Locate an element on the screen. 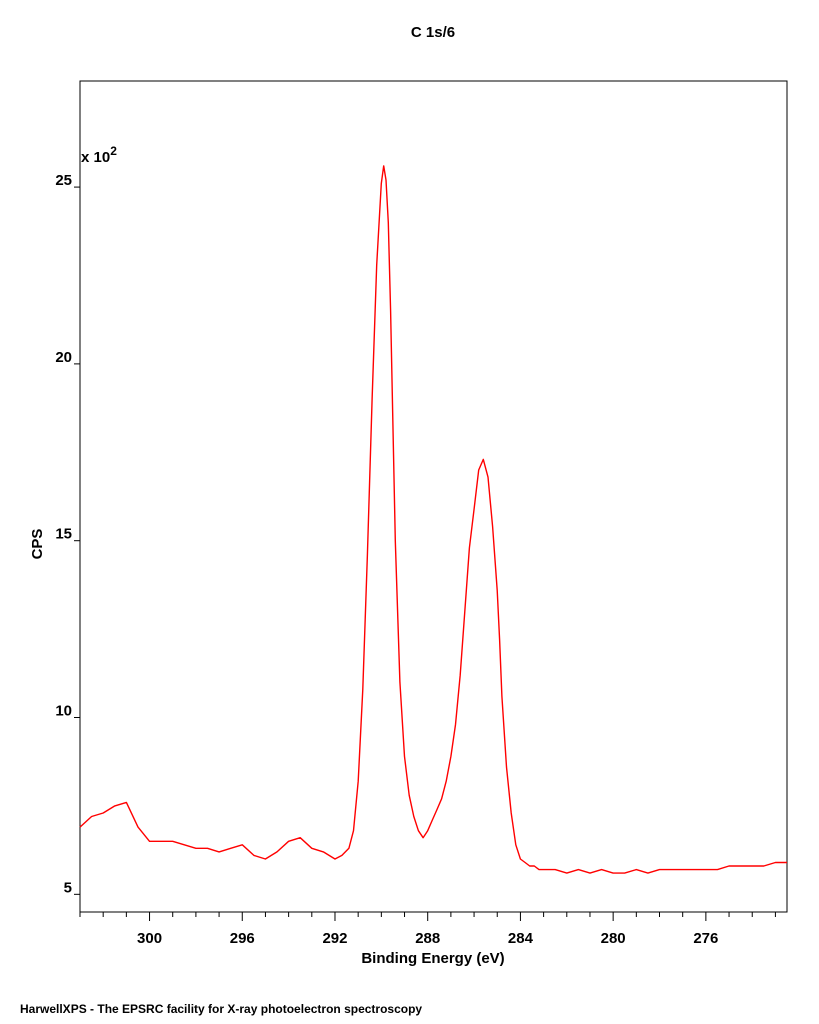 This screenshot has height=1024, width=819. y-tick-label: 10 is located at coordinates (63, 711).